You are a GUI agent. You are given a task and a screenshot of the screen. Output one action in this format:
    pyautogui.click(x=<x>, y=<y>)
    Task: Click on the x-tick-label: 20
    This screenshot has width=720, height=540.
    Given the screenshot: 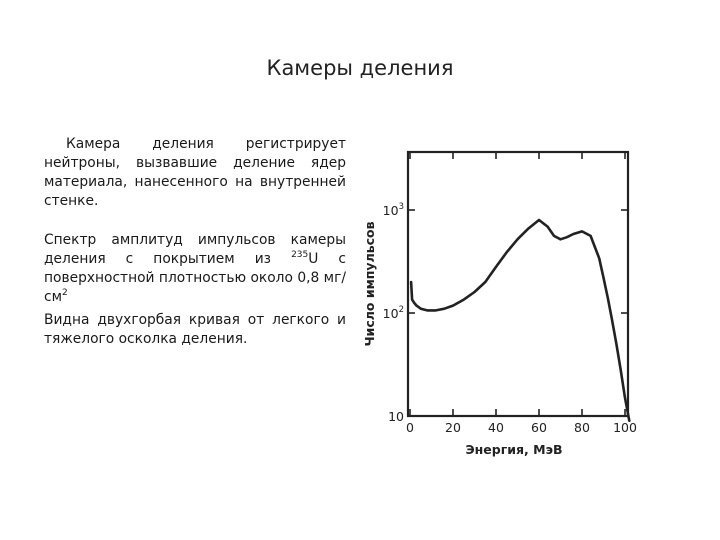 What is the action you would take?
    pyautogui.click(x=453, y=427)
    